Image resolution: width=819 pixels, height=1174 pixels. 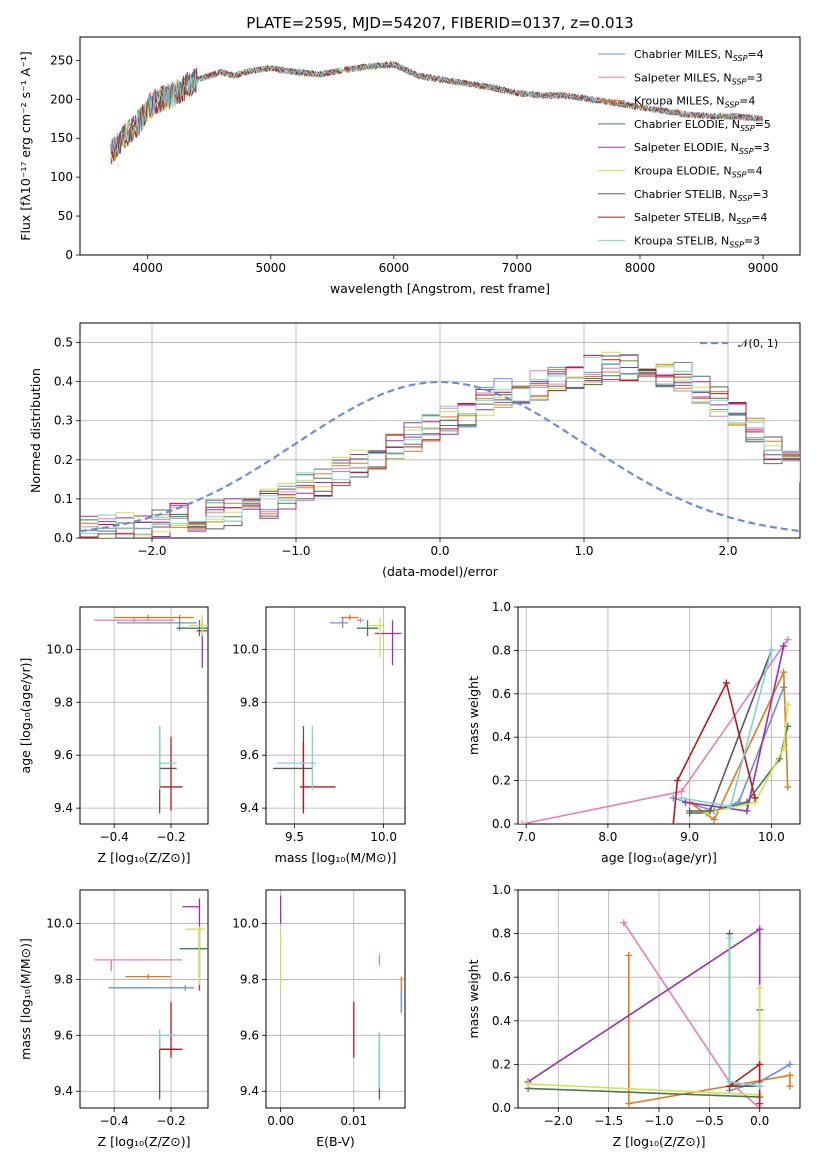 What do you see at coordinates (659, 857) in the screenshot?
I see `x-axis-label: age [log₁₀(age/yr)]` at bounding box center [659, 857].